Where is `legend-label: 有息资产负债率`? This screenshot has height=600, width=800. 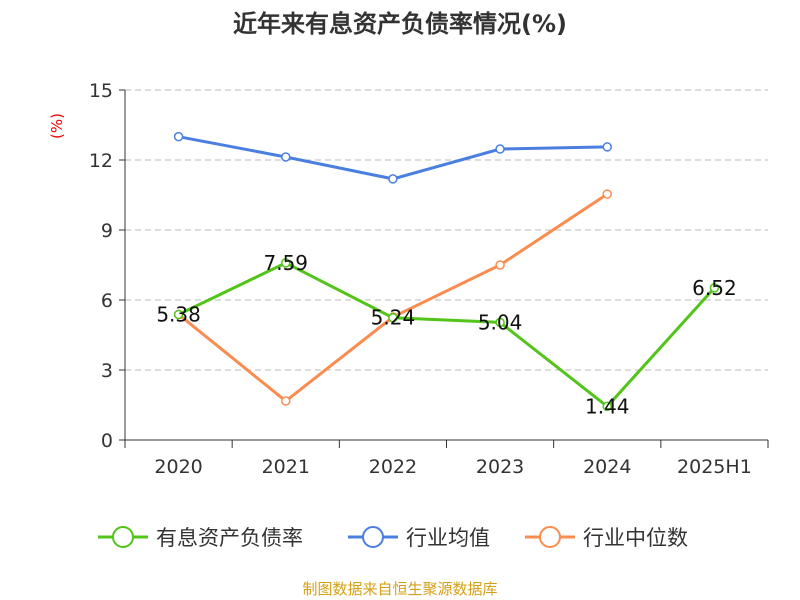
legend-label: 有息资产负债率 is located at coordinates (229, 538).